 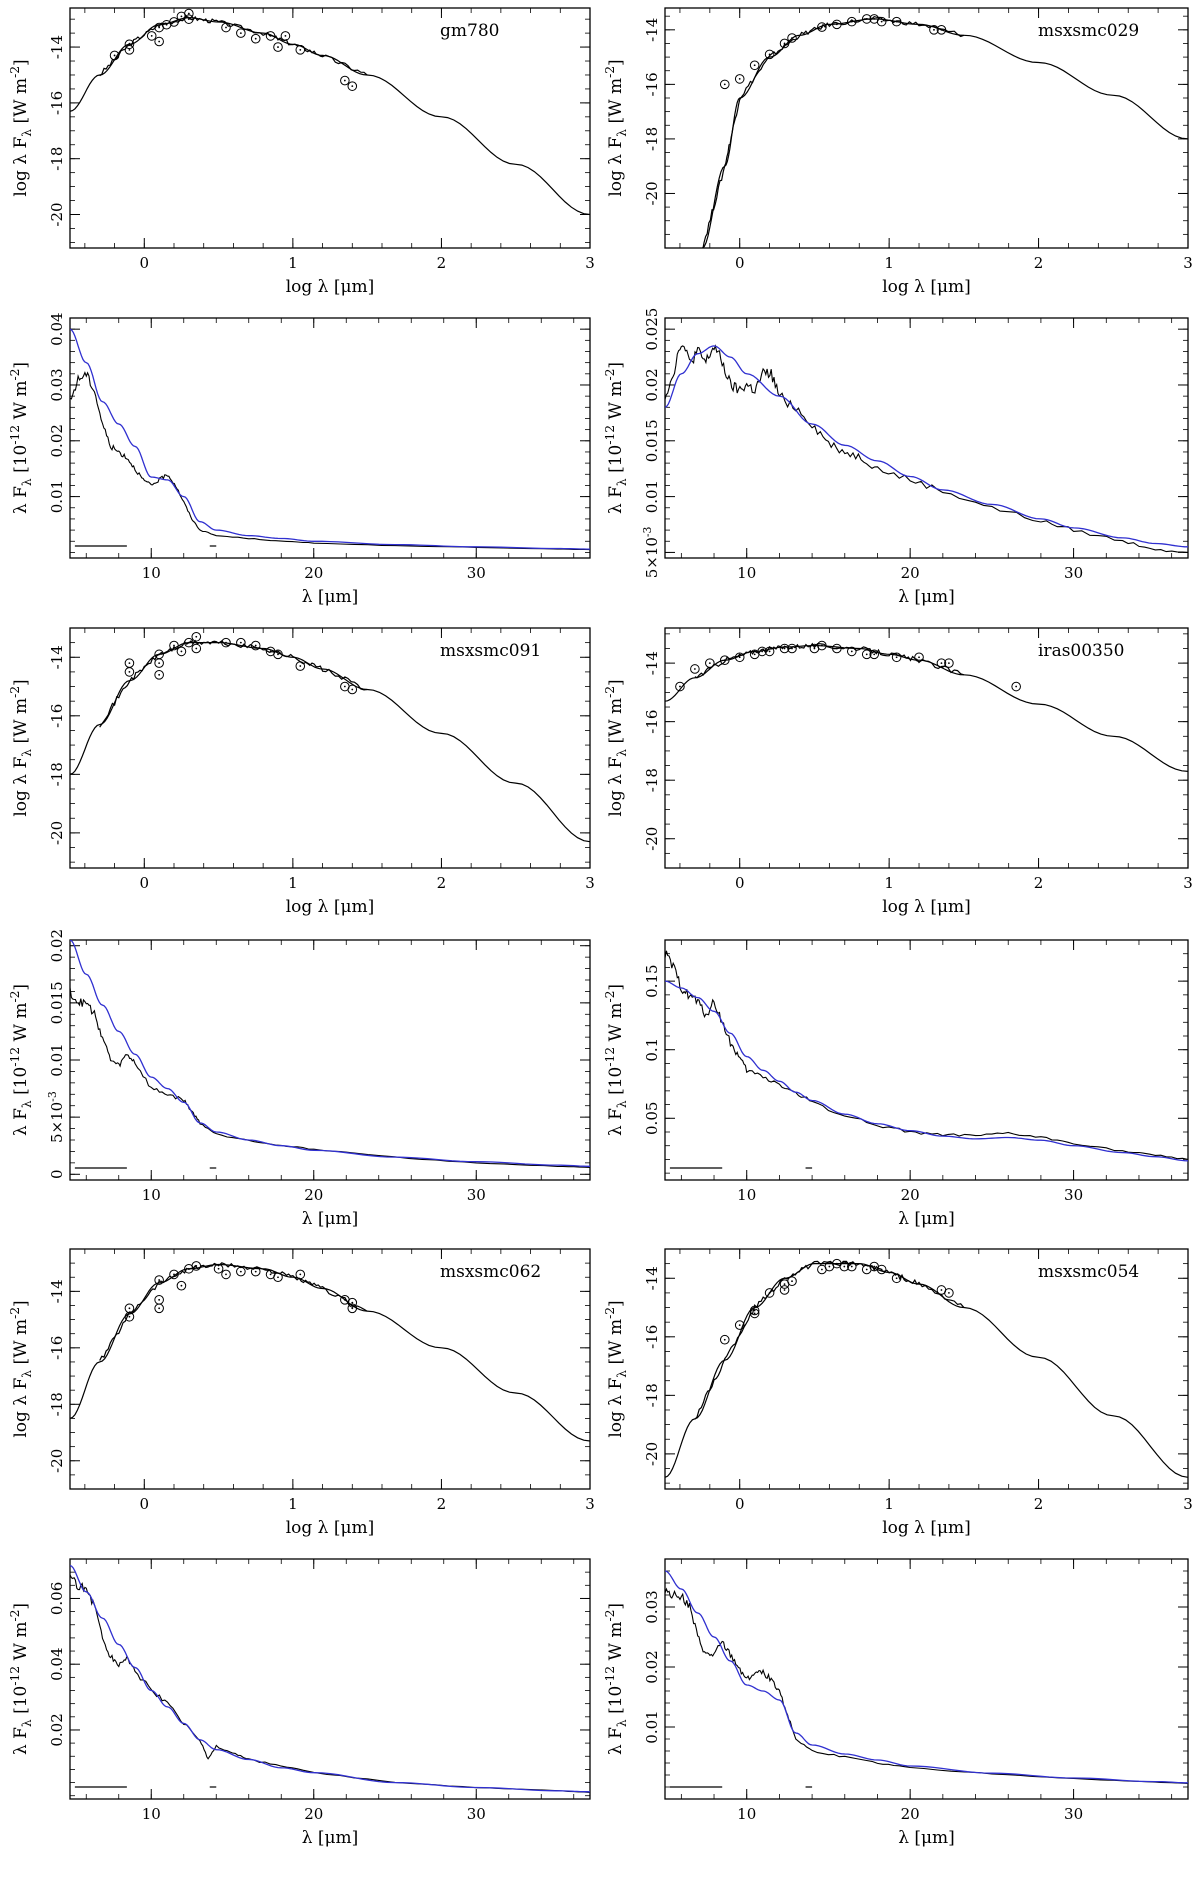 I want to click on source-name: gm780, so click(x=469, y=31).